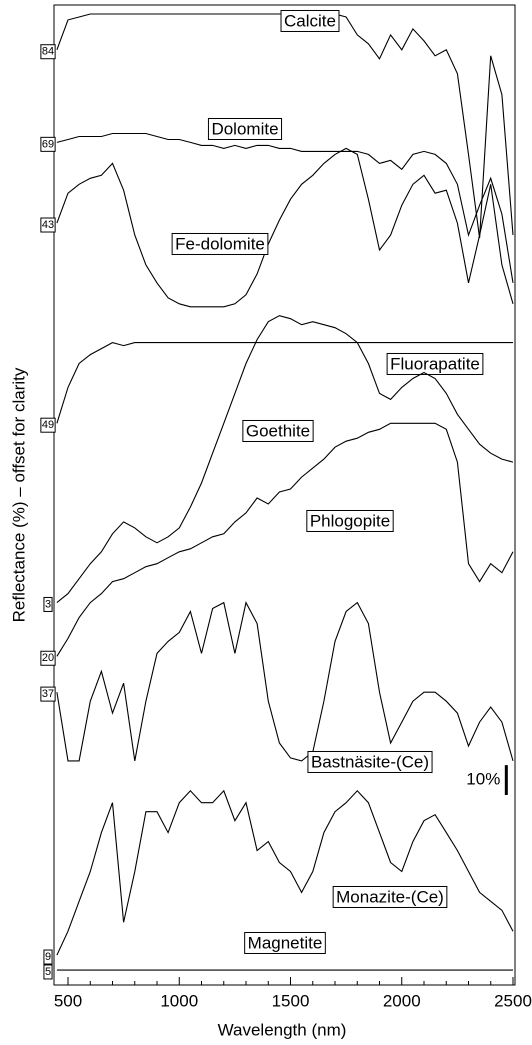 This screenshot has width=532, height=1045. I want to click on series-label: Dolomite, so click(244, 128).